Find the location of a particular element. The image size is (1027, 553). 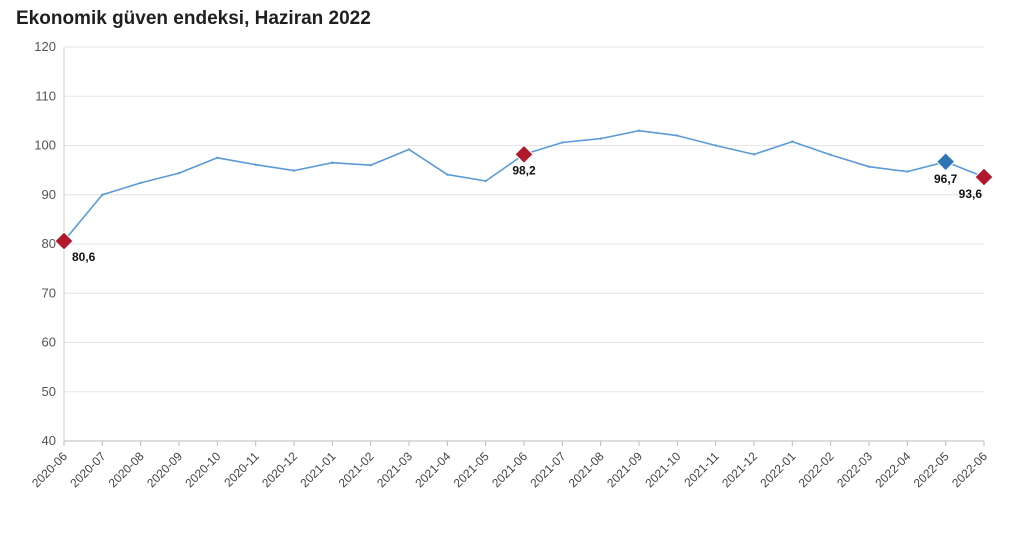

x-tick-label: 2022-06 is located at coordinates (969, 469).